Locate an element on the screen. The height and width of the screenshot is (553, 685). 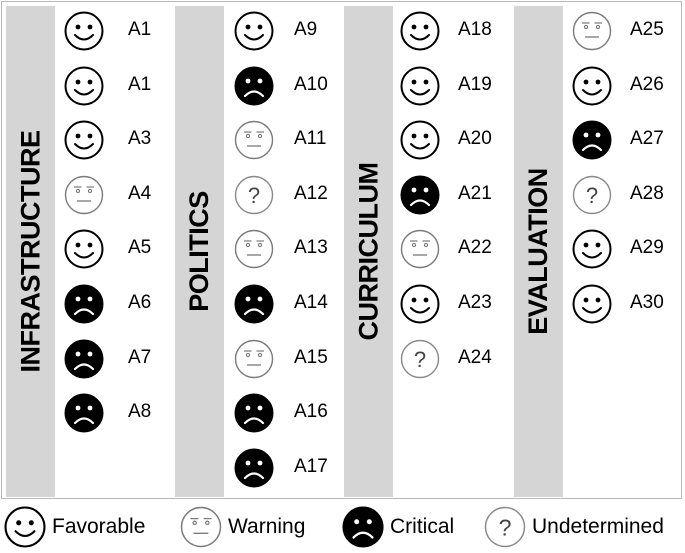
item-label: A27 is located at coordinates (647, 139).